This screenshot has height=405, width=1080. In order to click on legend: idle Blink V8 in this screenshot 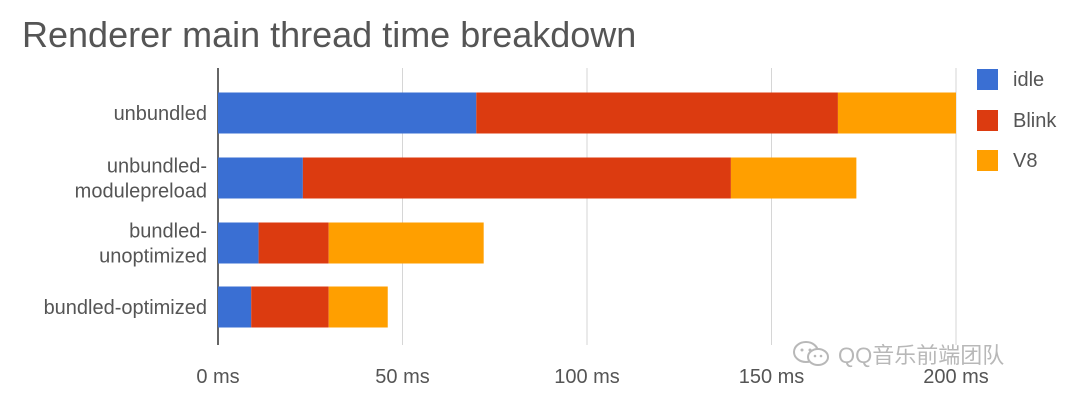, I will do `click(1017, 120)`.